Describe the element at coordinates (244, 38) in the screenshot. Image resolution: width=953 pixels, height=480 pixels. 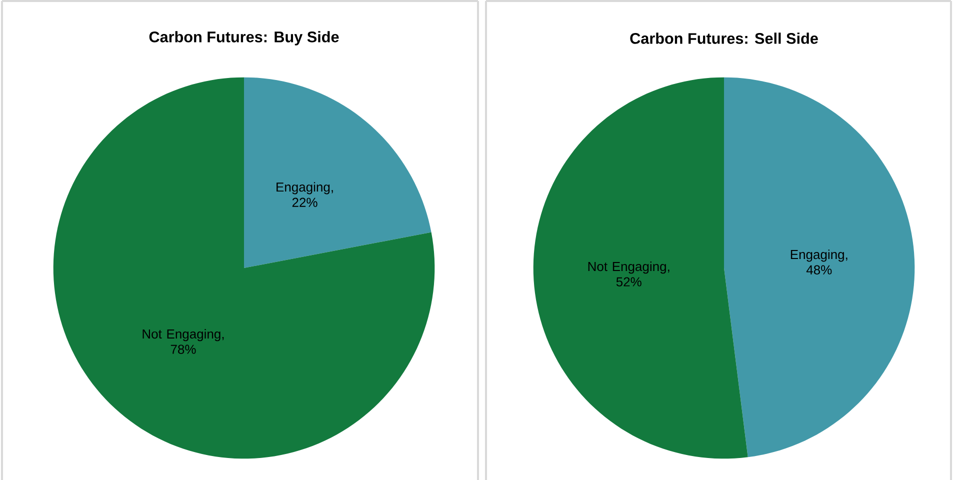
I see `chart-title: Carbon Futures: Buy Side` at that location.